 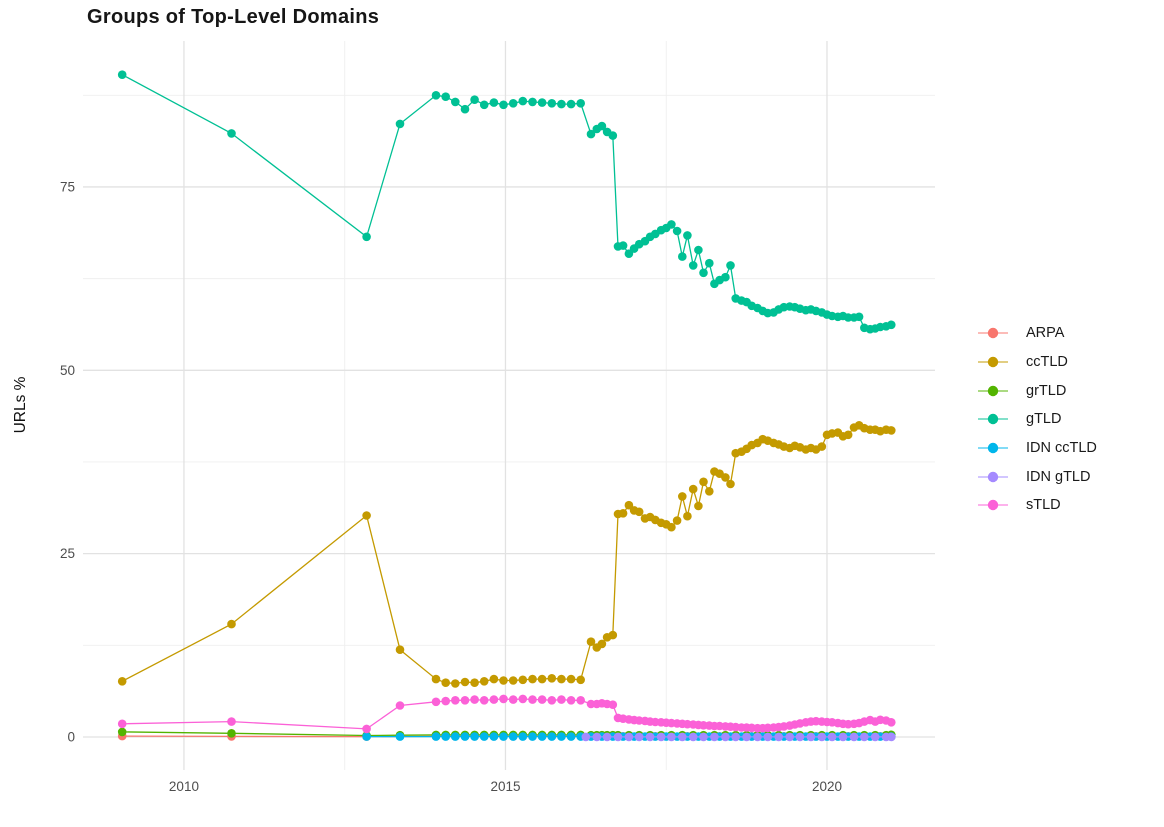 I want to click on legend-key-icon-idn-gtld, so click(x=993, y=476).